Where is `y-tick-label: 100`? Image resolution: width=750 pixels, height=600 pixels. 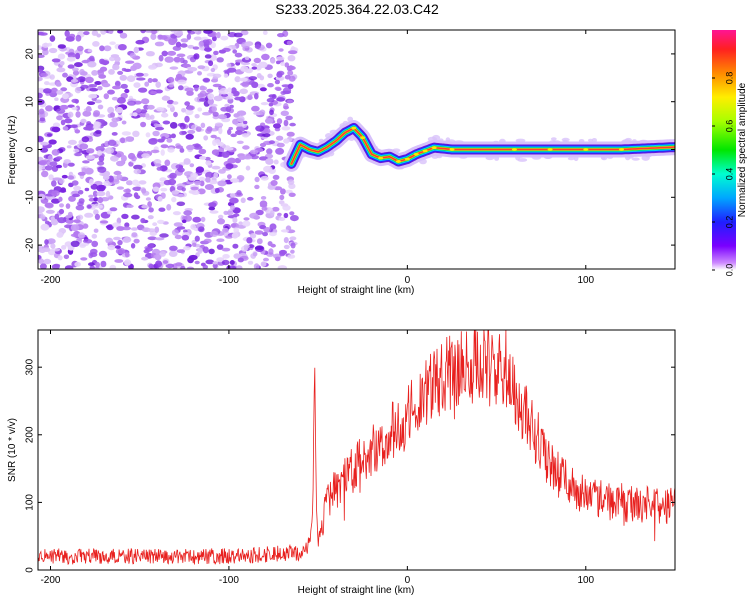 y-tick-label: 100 is located at coordinates (30, 502).